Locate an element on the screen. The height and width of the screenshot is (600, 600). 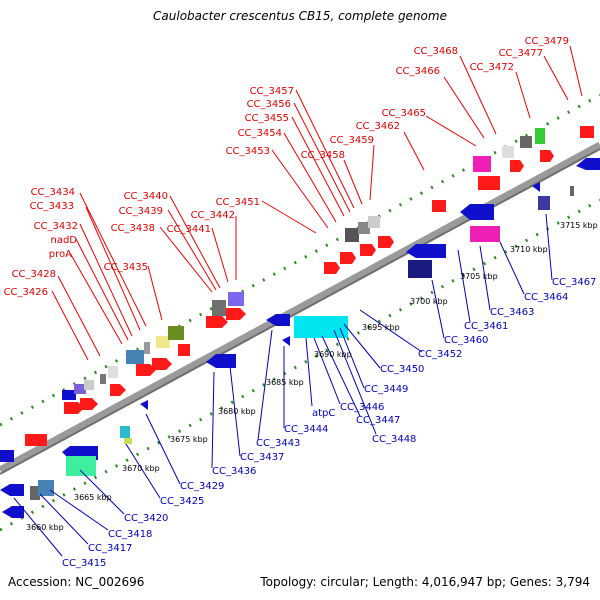
gene-label: CC_3450 is located at coordinates (402, 369).